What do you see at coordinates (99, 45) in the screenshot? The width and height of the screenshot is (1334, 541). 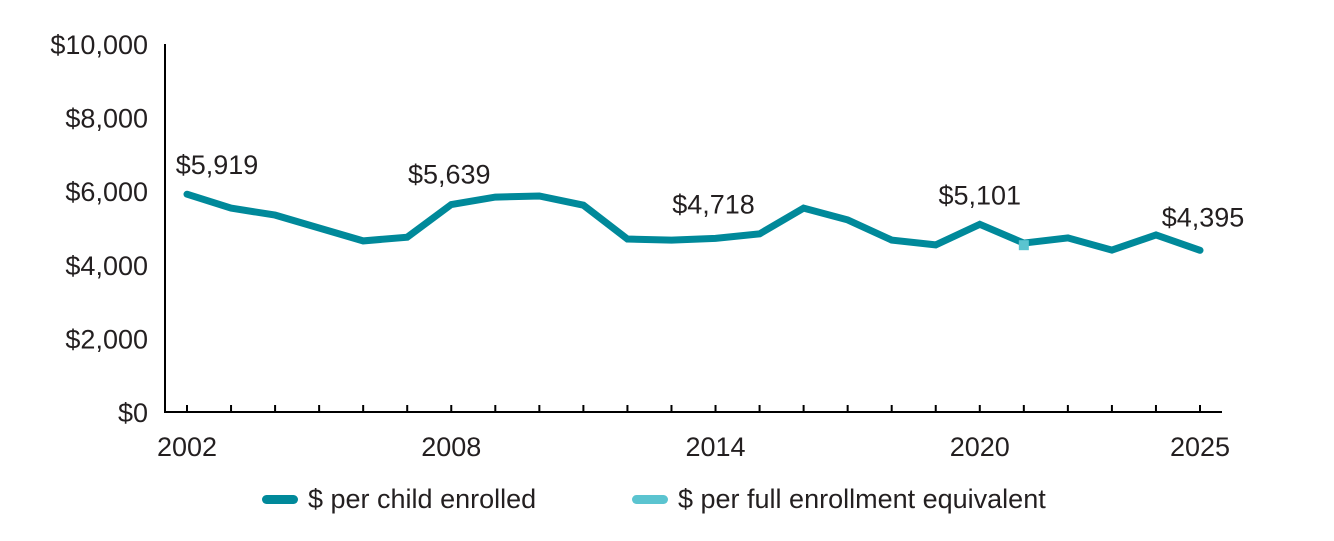 I see `y-tick-label: $10,000` at bounding box center [99, 45].